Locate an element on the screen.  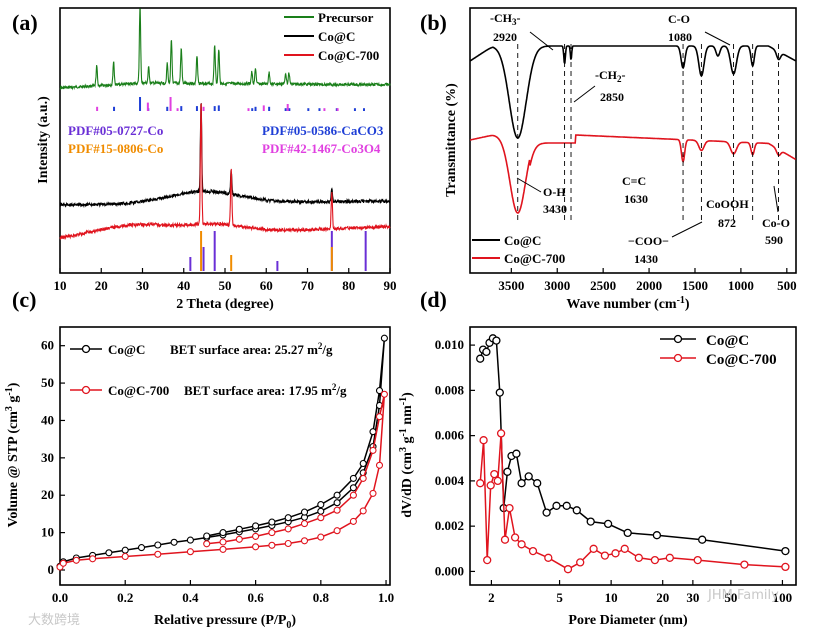
a-xtick-label: 60 is located at coordinates (266, 285).